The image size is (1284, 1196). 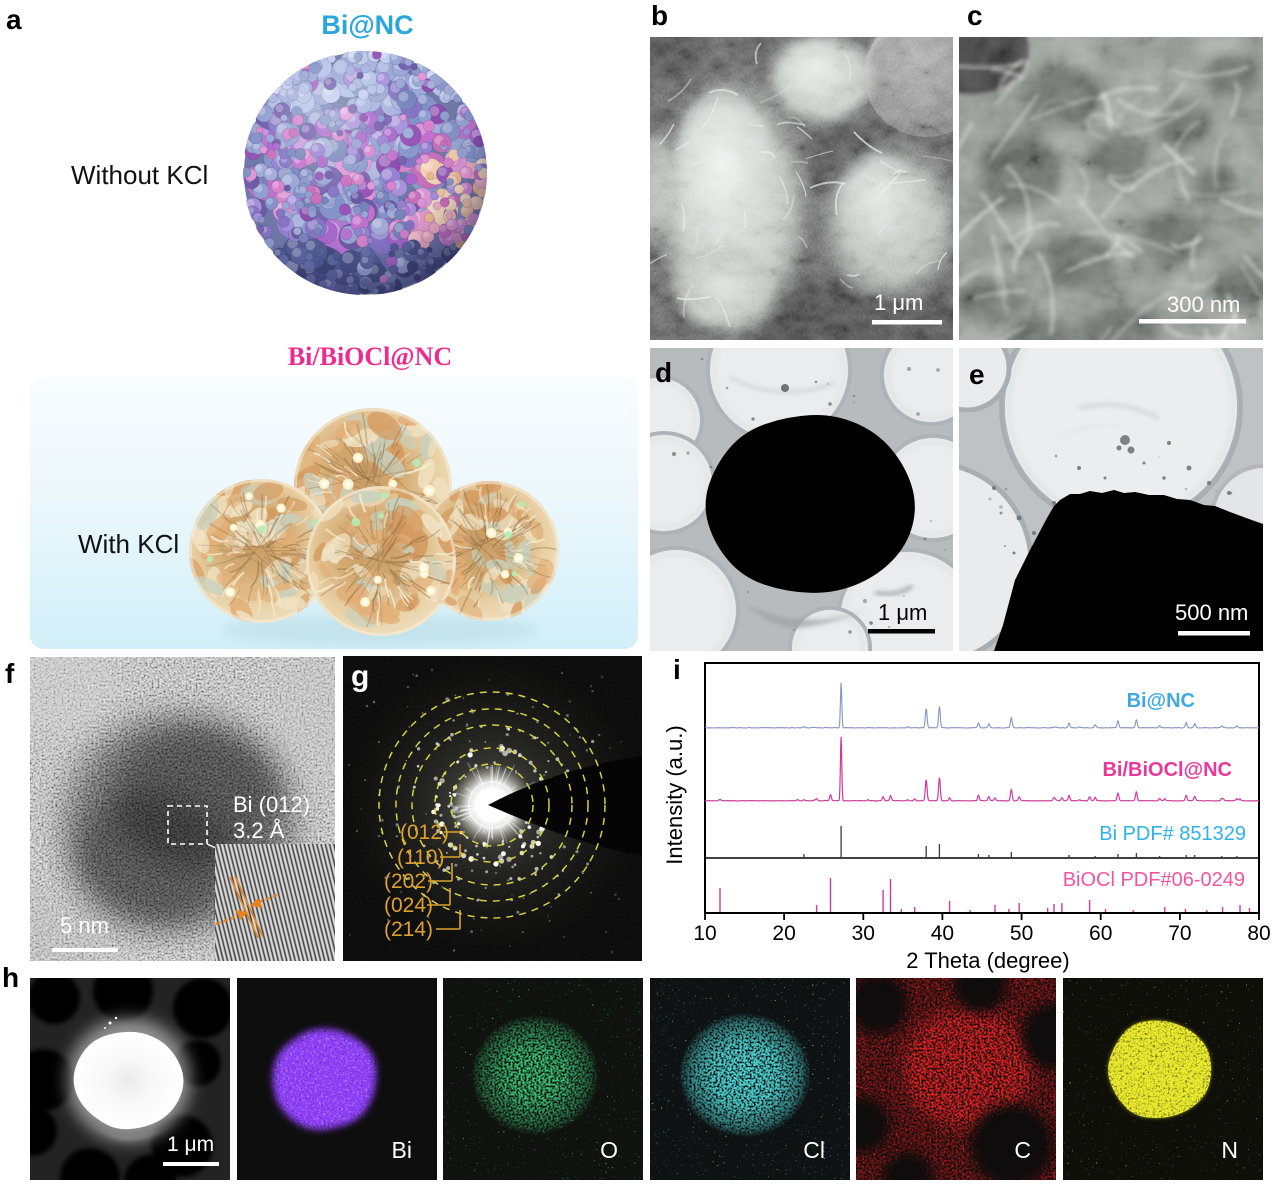 I want to click on svg-text: (110), so click(x=420, y=857).